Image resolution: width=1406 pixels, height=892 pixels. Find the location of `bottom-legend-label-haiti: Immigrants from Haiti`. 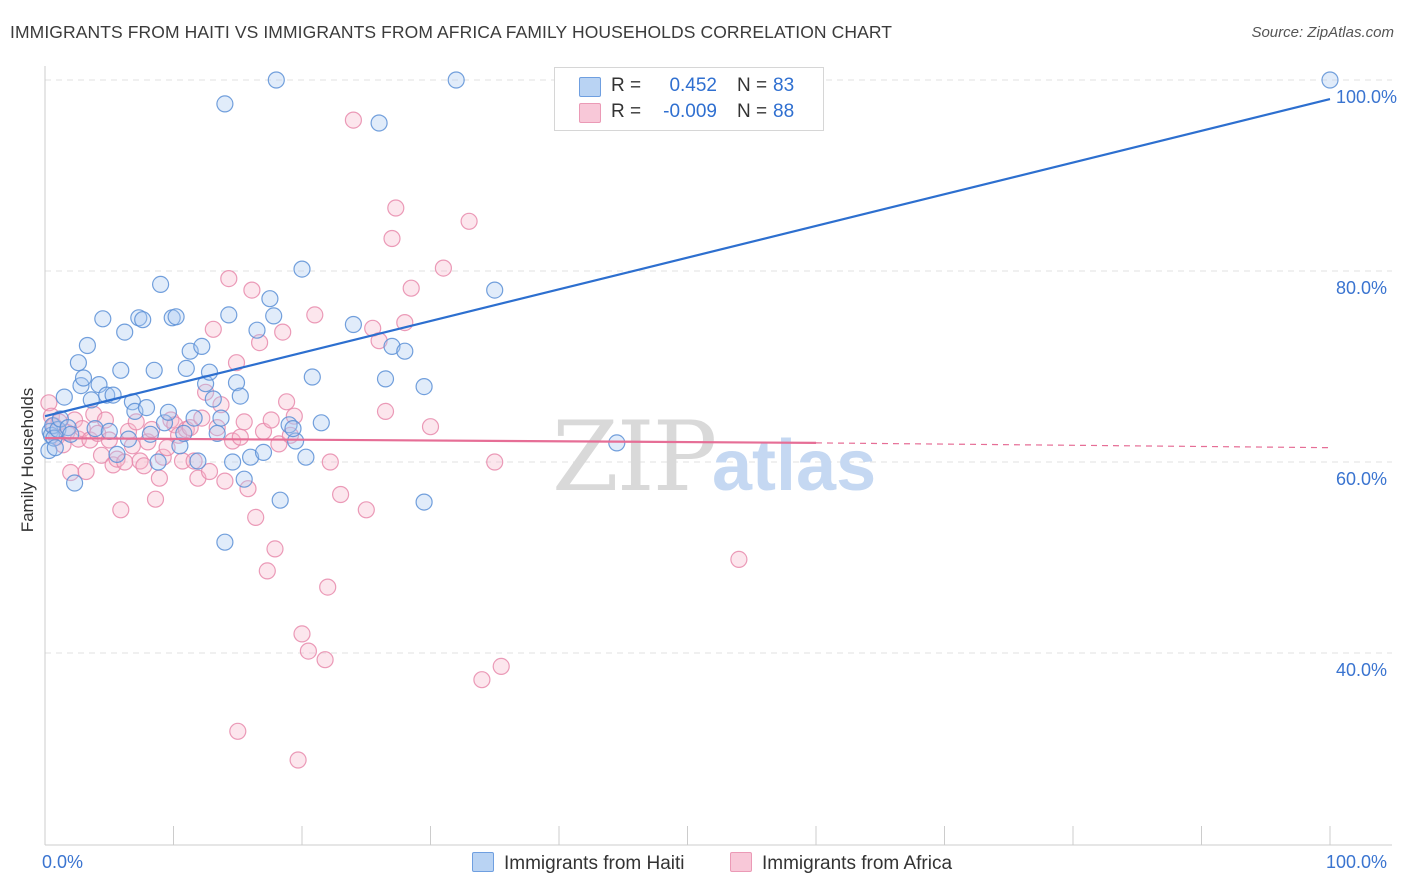

bottom-legend-label-haiti: Immigrants from Haiti is located at coordinates (594, 863).